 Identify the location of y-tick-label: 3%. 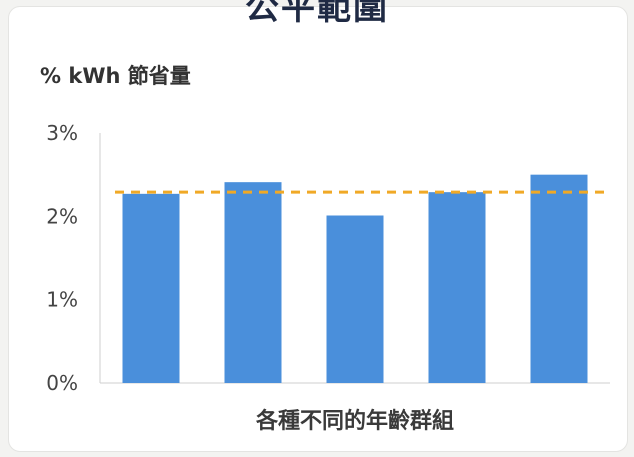
(62, 133).